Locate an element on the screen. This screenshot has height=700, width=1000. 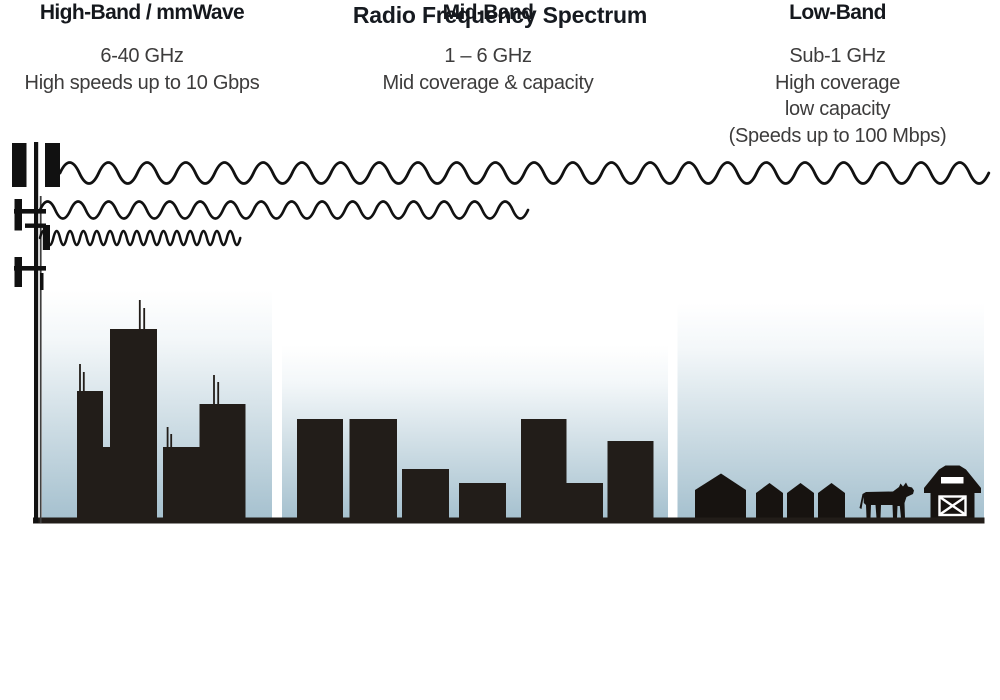
cow-icon is located at coordinates (886, 500).